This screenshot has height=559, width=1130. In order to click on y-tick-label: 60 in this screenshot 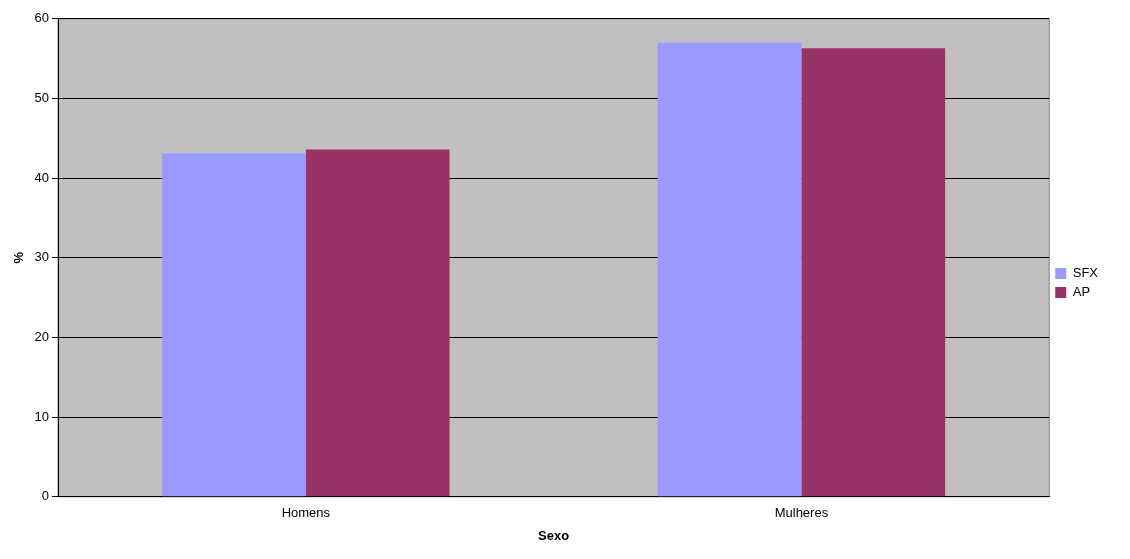, I will do `click(42, 18)`.